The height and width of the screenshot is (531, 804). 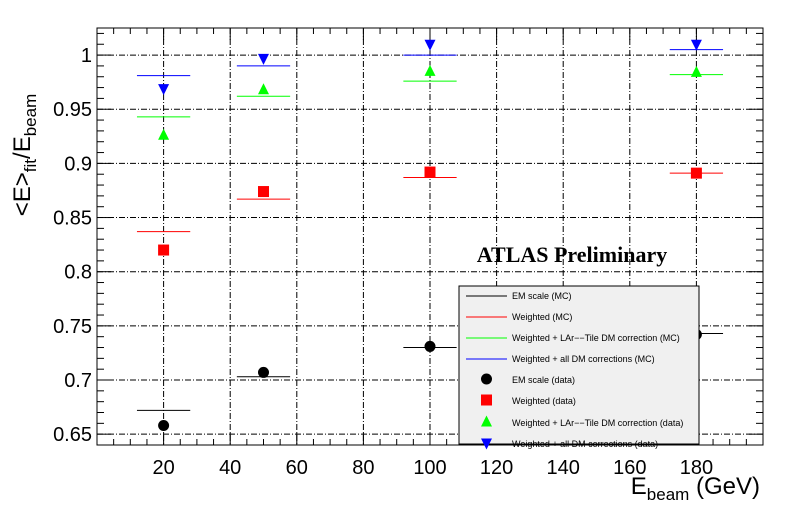 What do you see at coordinates (572, 254) in the screenshot?
I see `atlas-preliminary-label: ATLAS Preliminary` at bounding box center [572, 254].